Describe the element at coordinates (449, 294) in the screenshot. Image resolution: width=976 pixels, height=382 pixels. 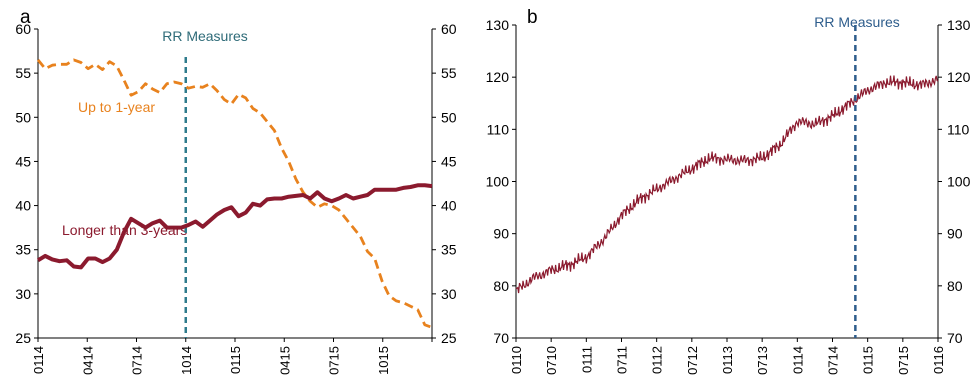
I see `panel-a-right-y-tick-label: 30` at that location.